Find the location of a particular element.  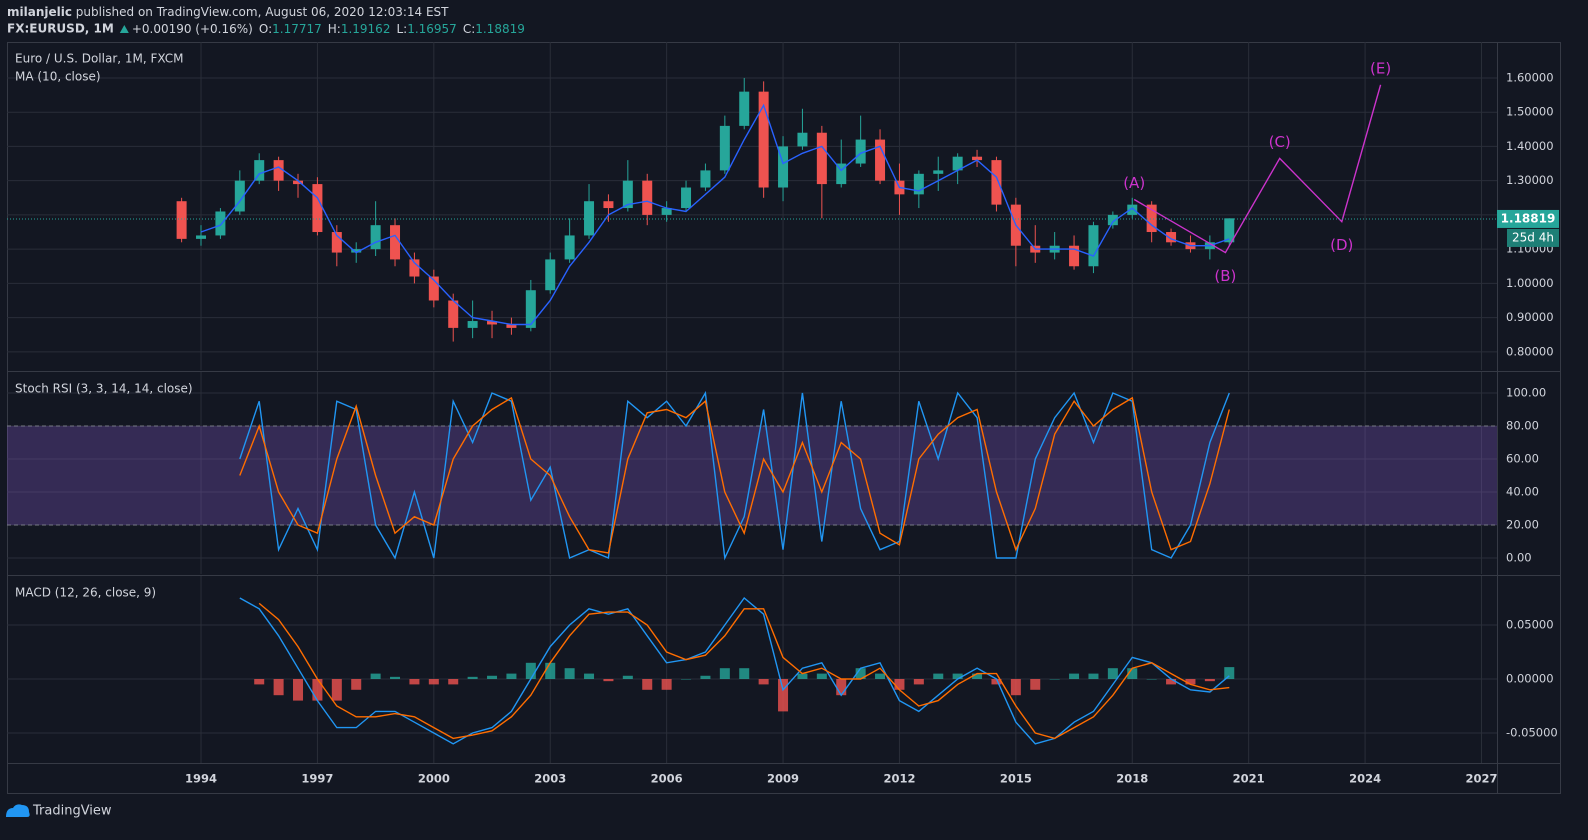

y-tick-label: 1.50000 is located at coordinates (1530, 112).